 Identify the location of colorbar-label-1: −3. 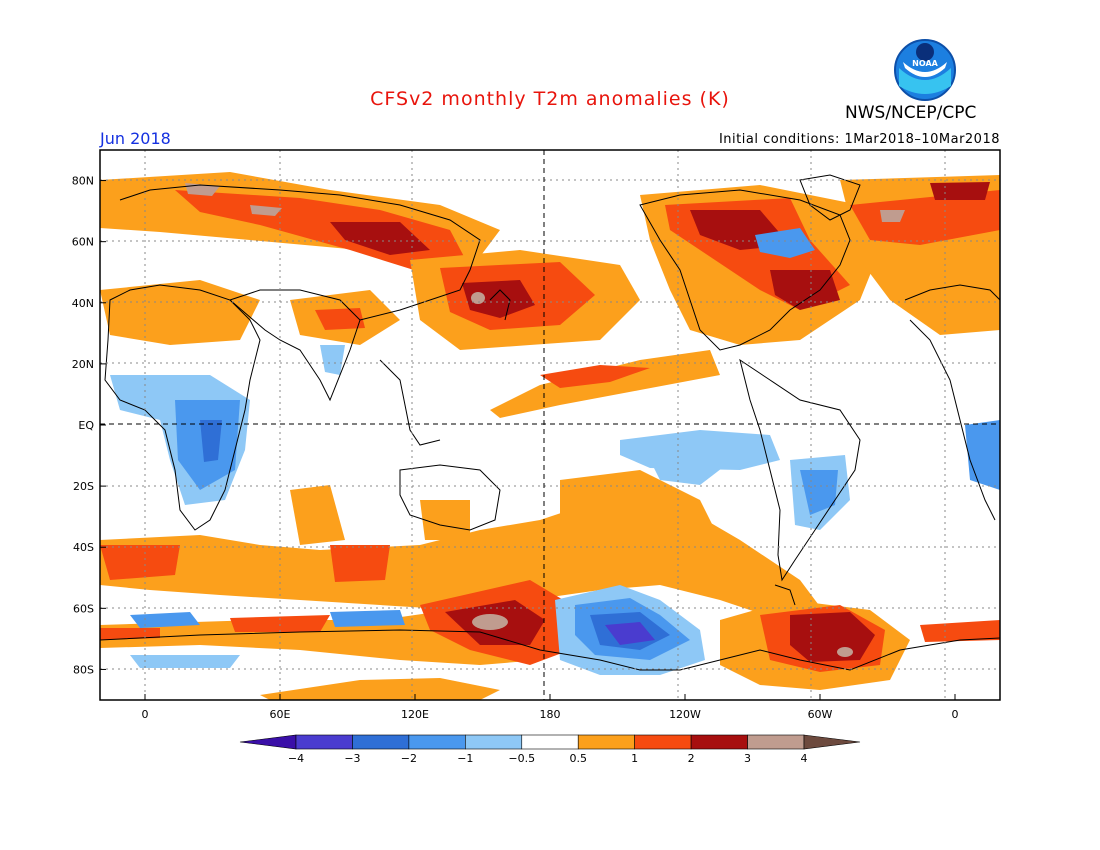
(352, 758).